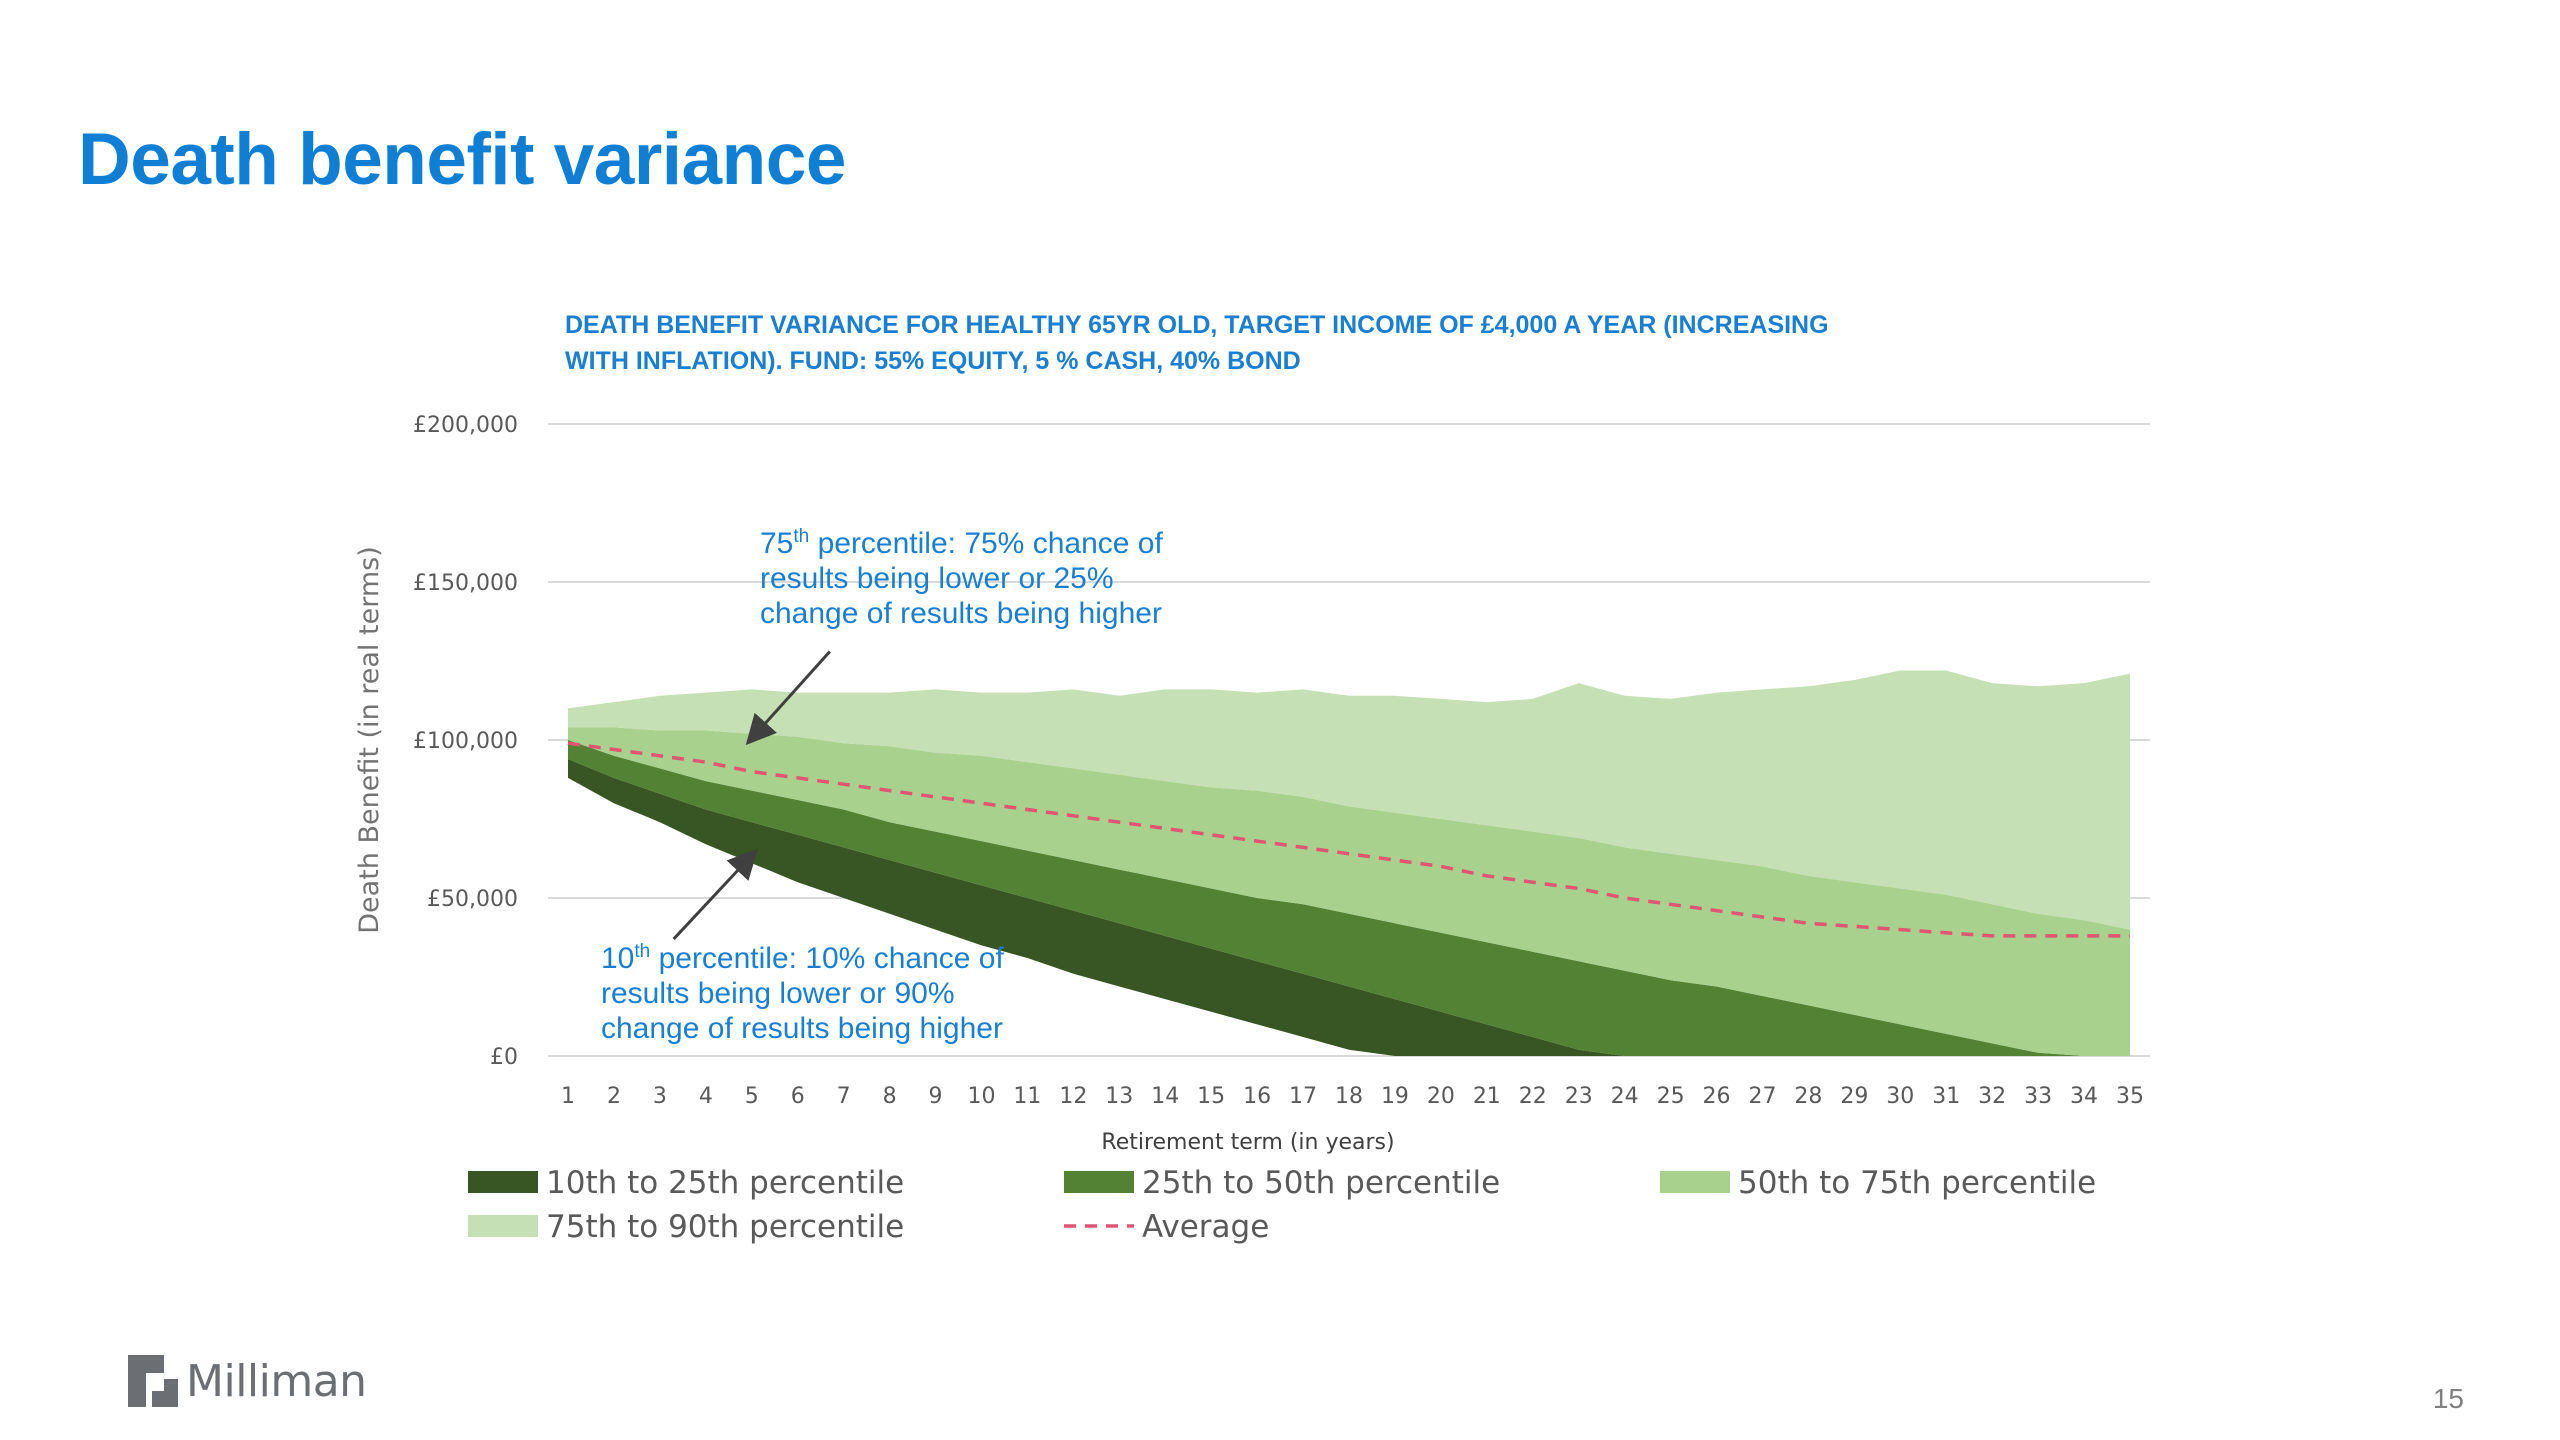 The image size is (2560, 1440). What do you see at coordinates (1395, 1096) in the screenshot?
I see `x-tick-label: 19` at bounding box center [1395, 1096].